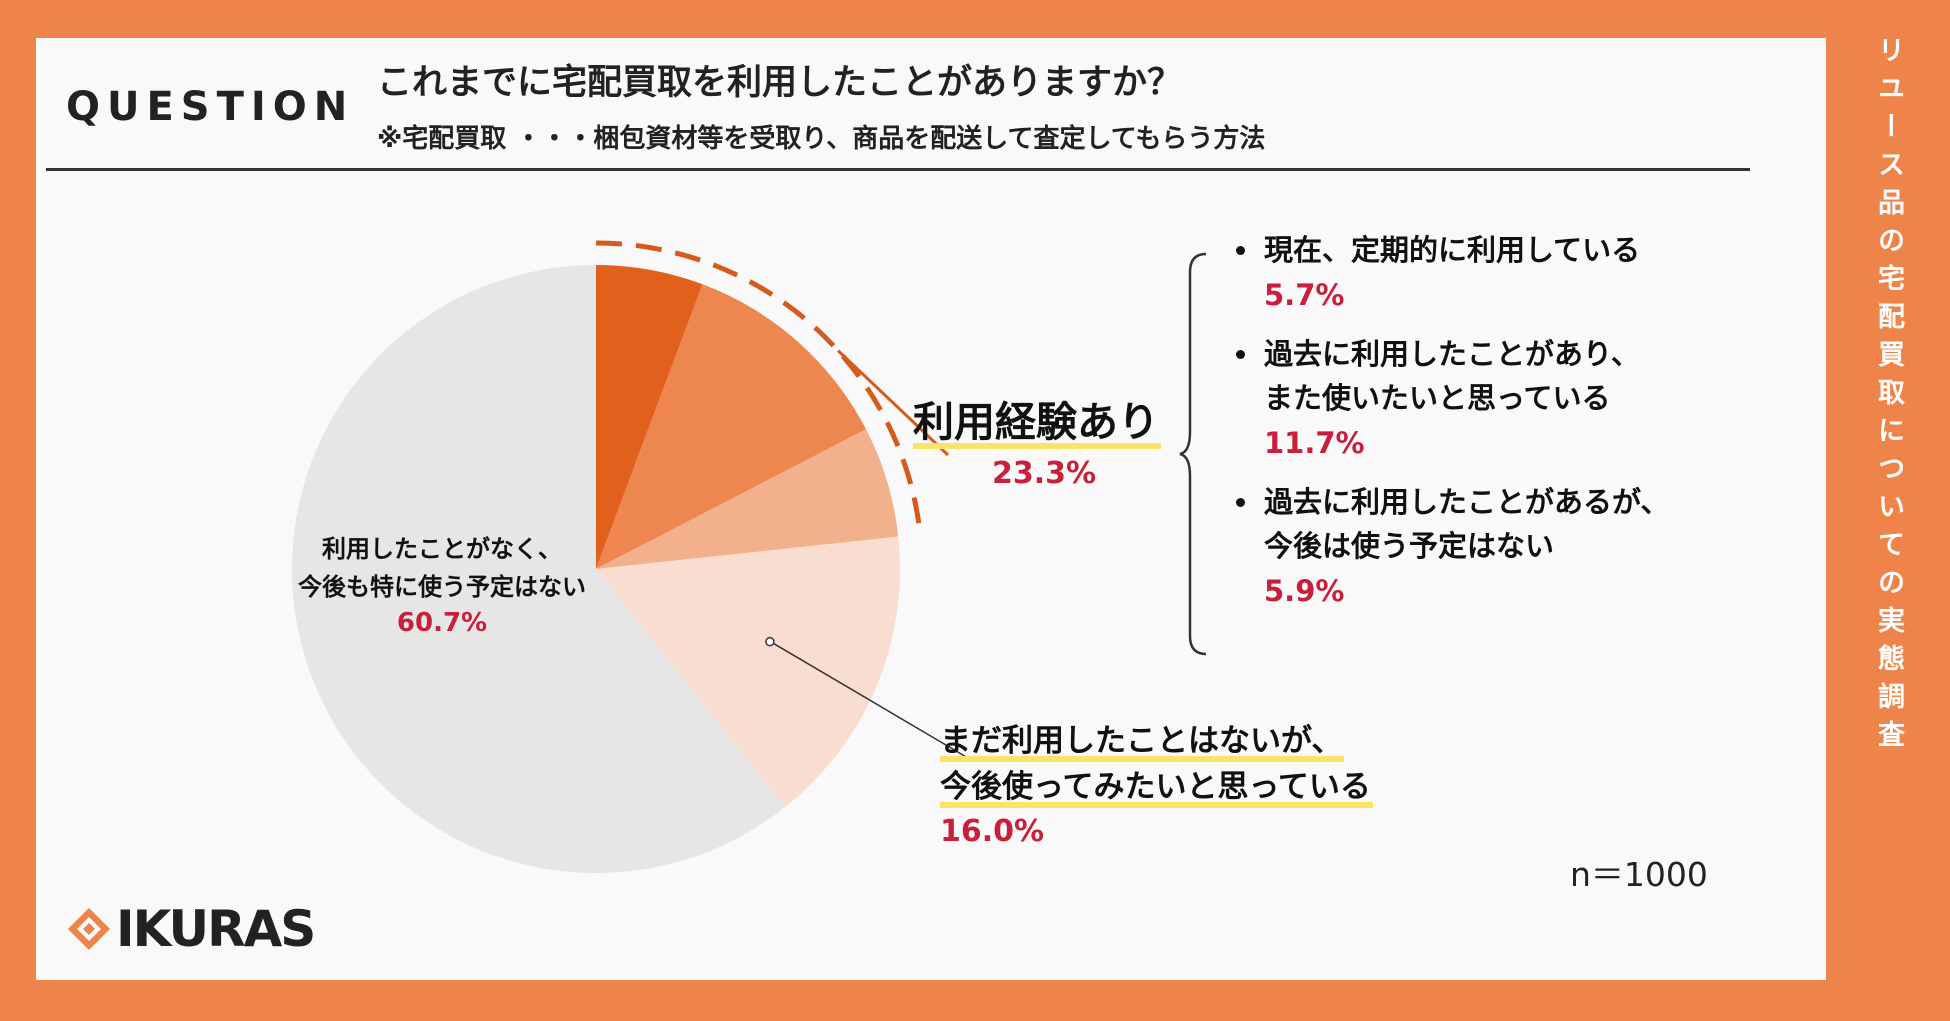  What do you see at coordinates (1452, 354) in the screenshot?
I see `legend-item-label: 過去に利用したことがあり、` at bounding box center [1452, 354].